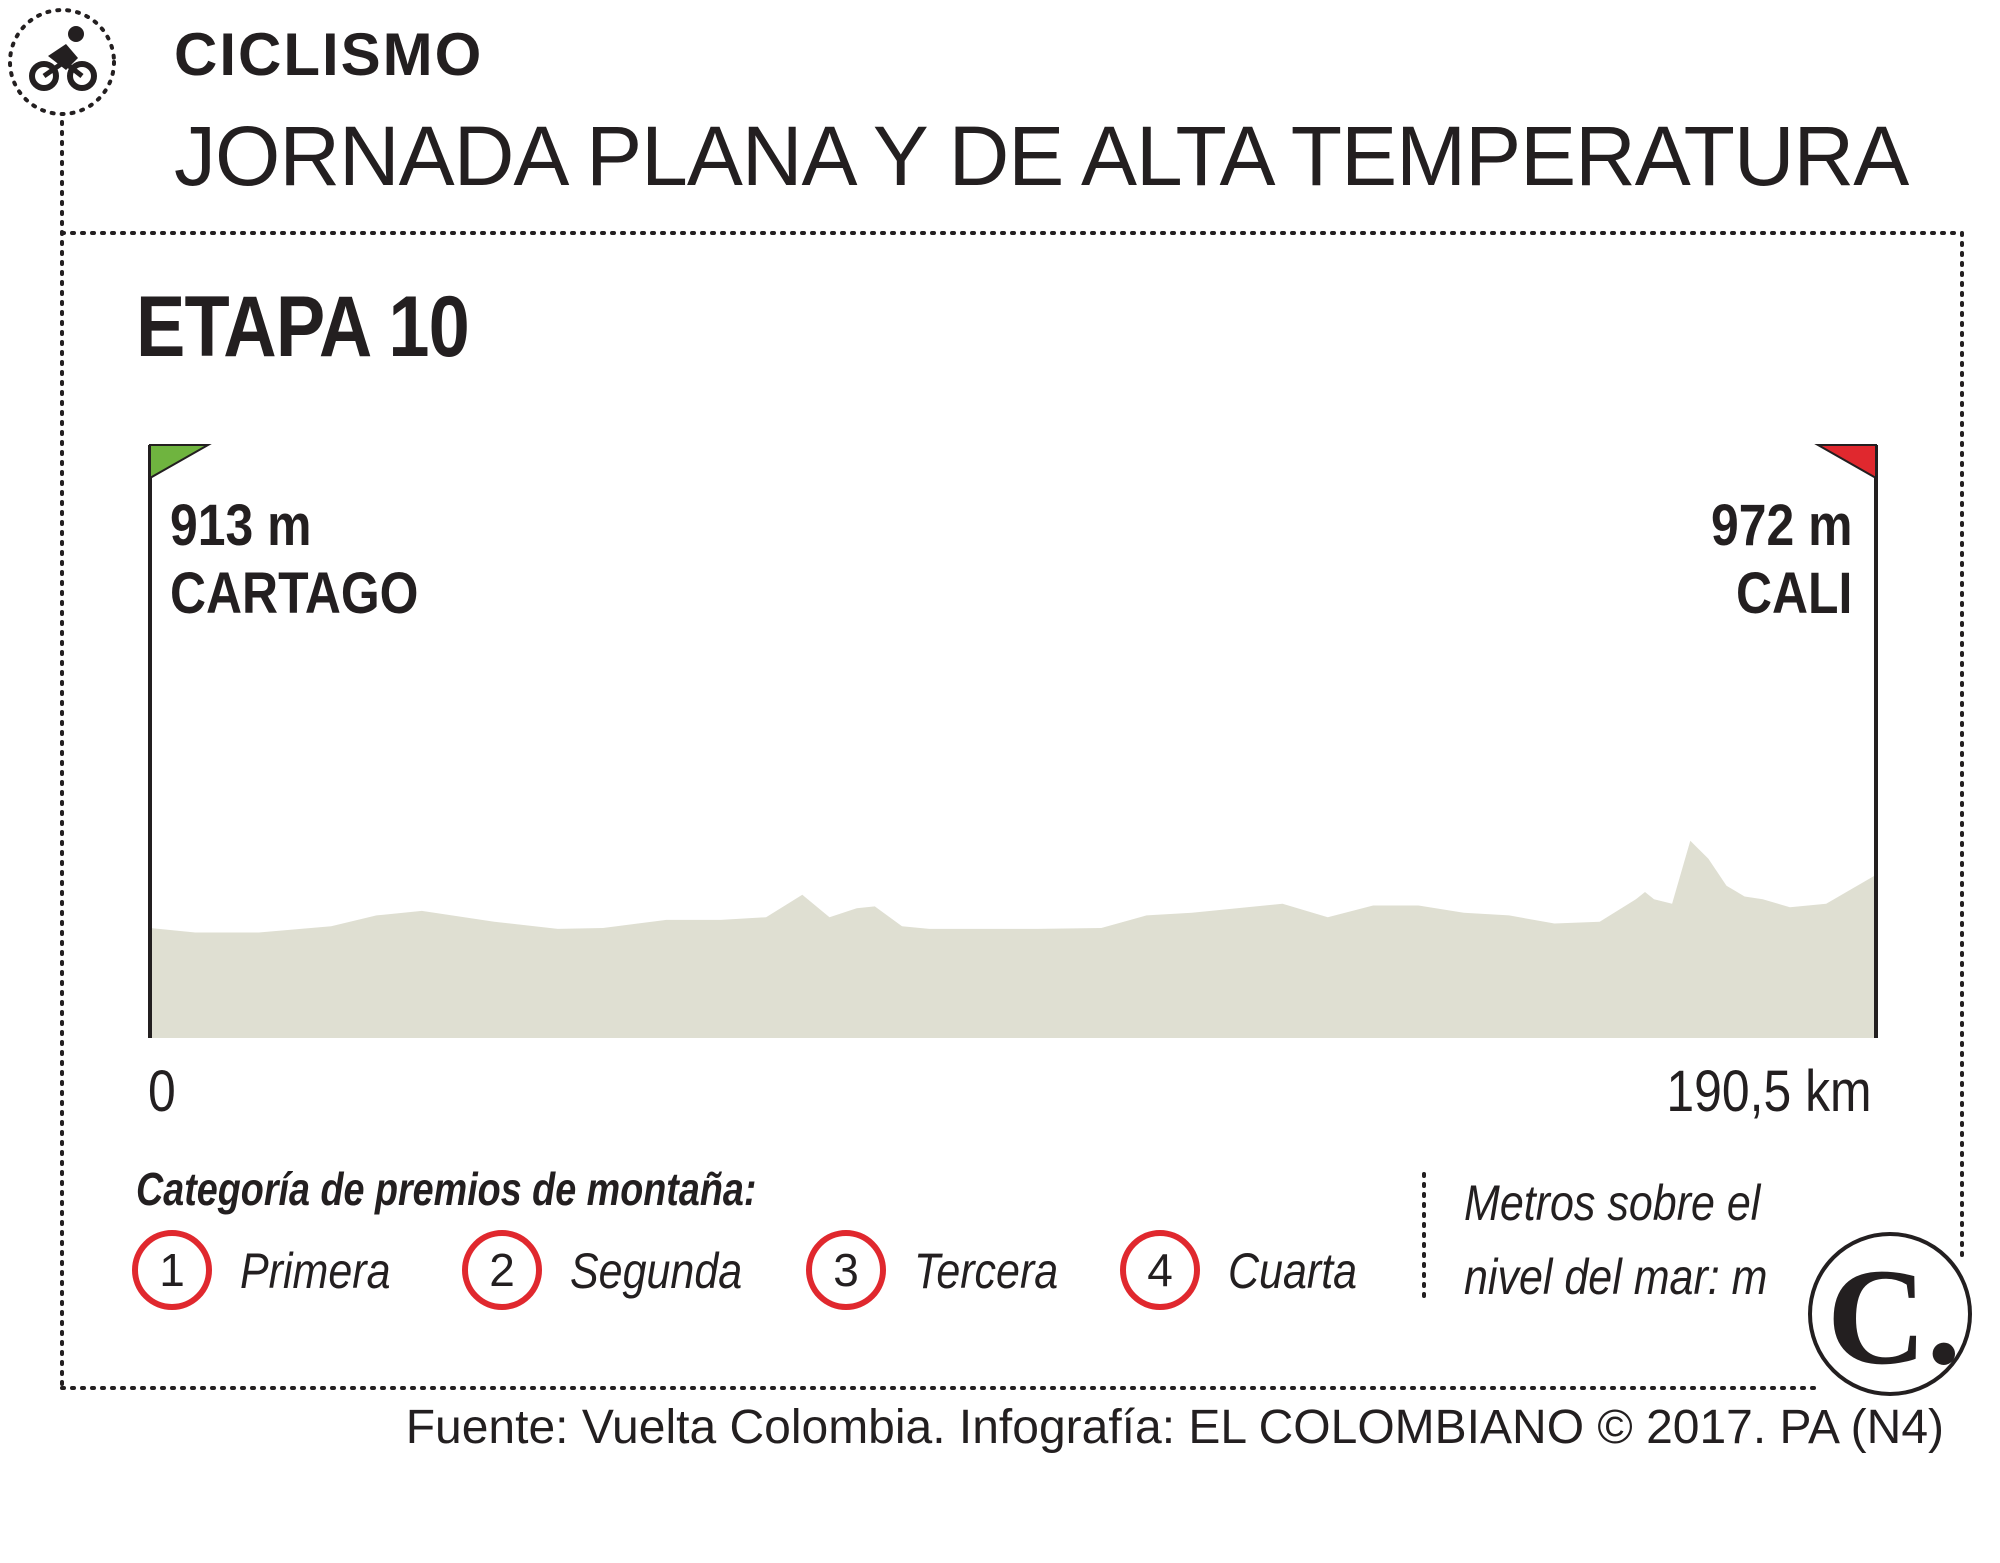 The width and height of the screenshot is (2000, 1563). What do you see at coordinates (241, 525) in the screenshot?
I see `start-elevation: 913 m` at bounding box center [241, 525].